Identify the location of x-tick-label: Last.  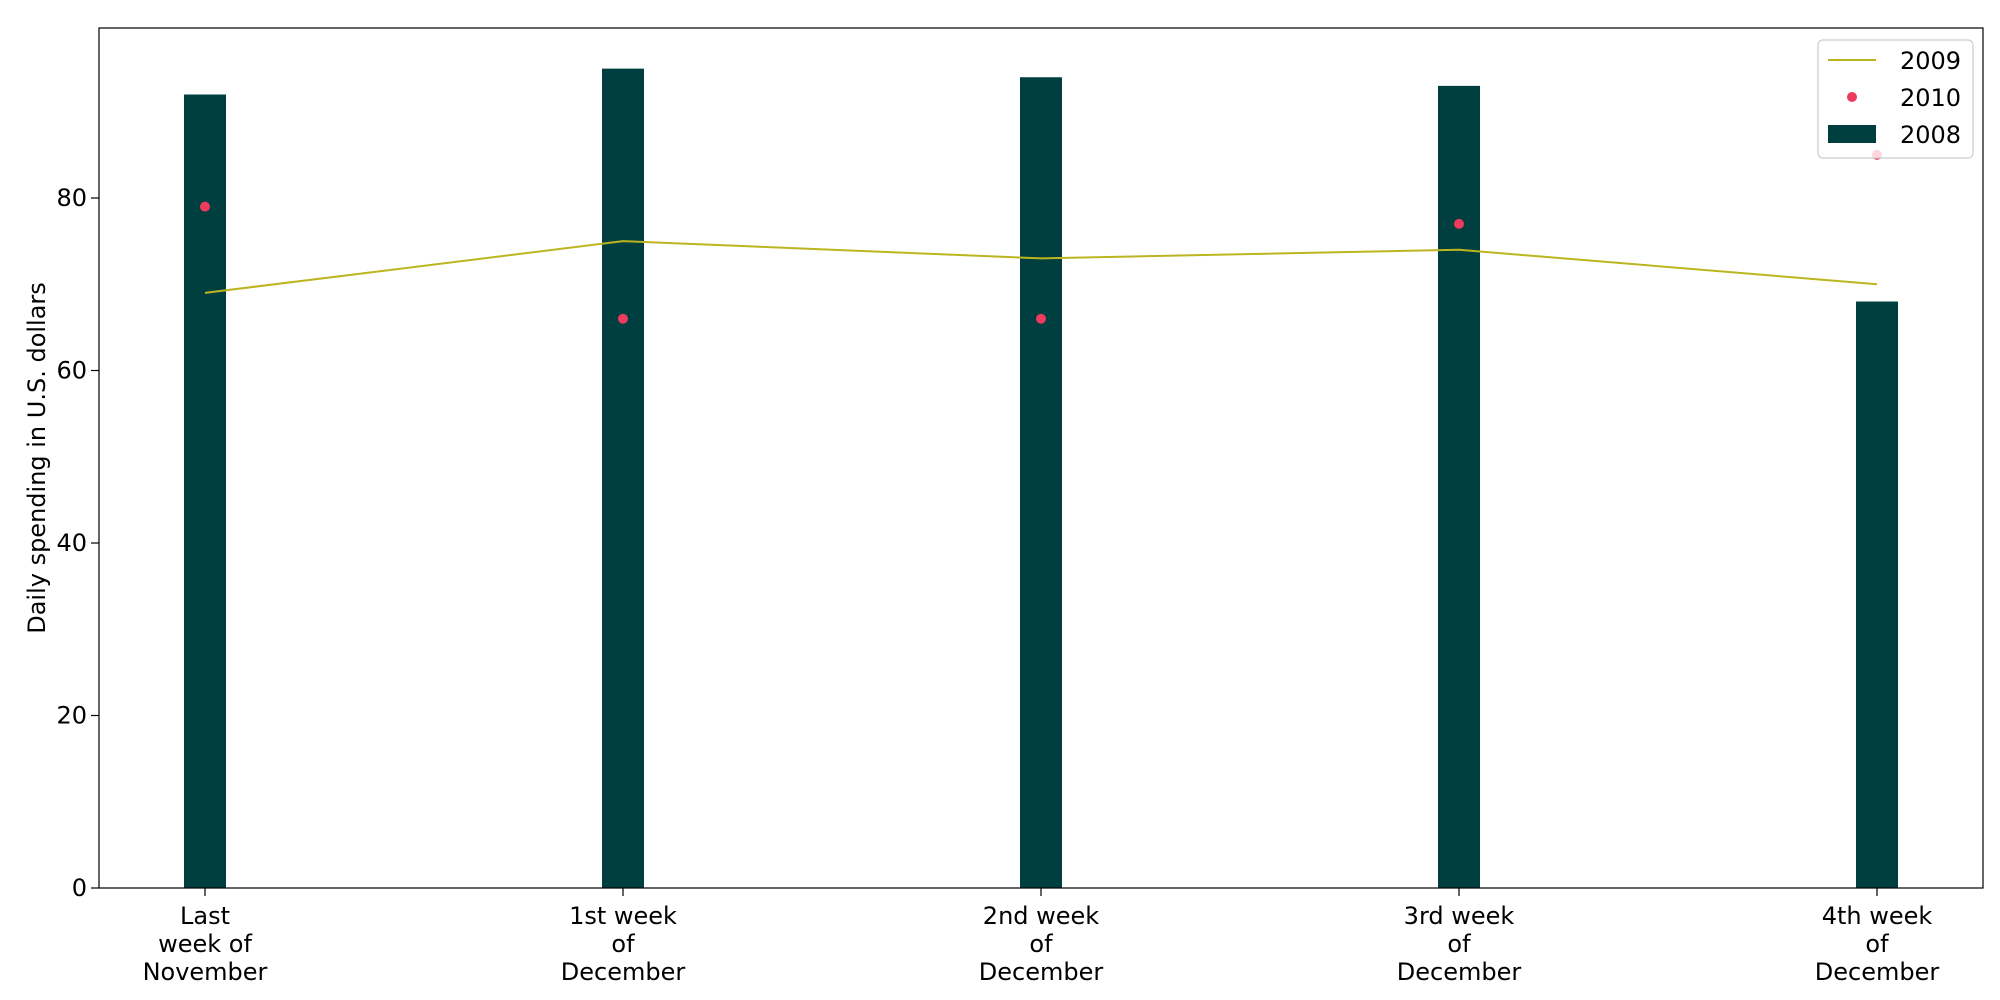
(205, 916).